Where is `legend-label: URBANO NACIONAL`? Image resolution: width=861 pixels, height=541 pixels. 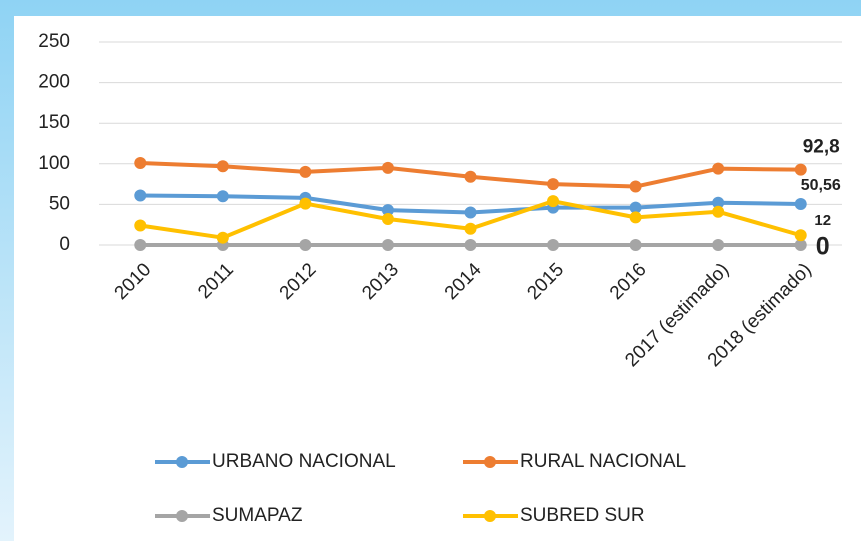 legend-label: URBANO NACIONAL is located at coordinates (304, 461).